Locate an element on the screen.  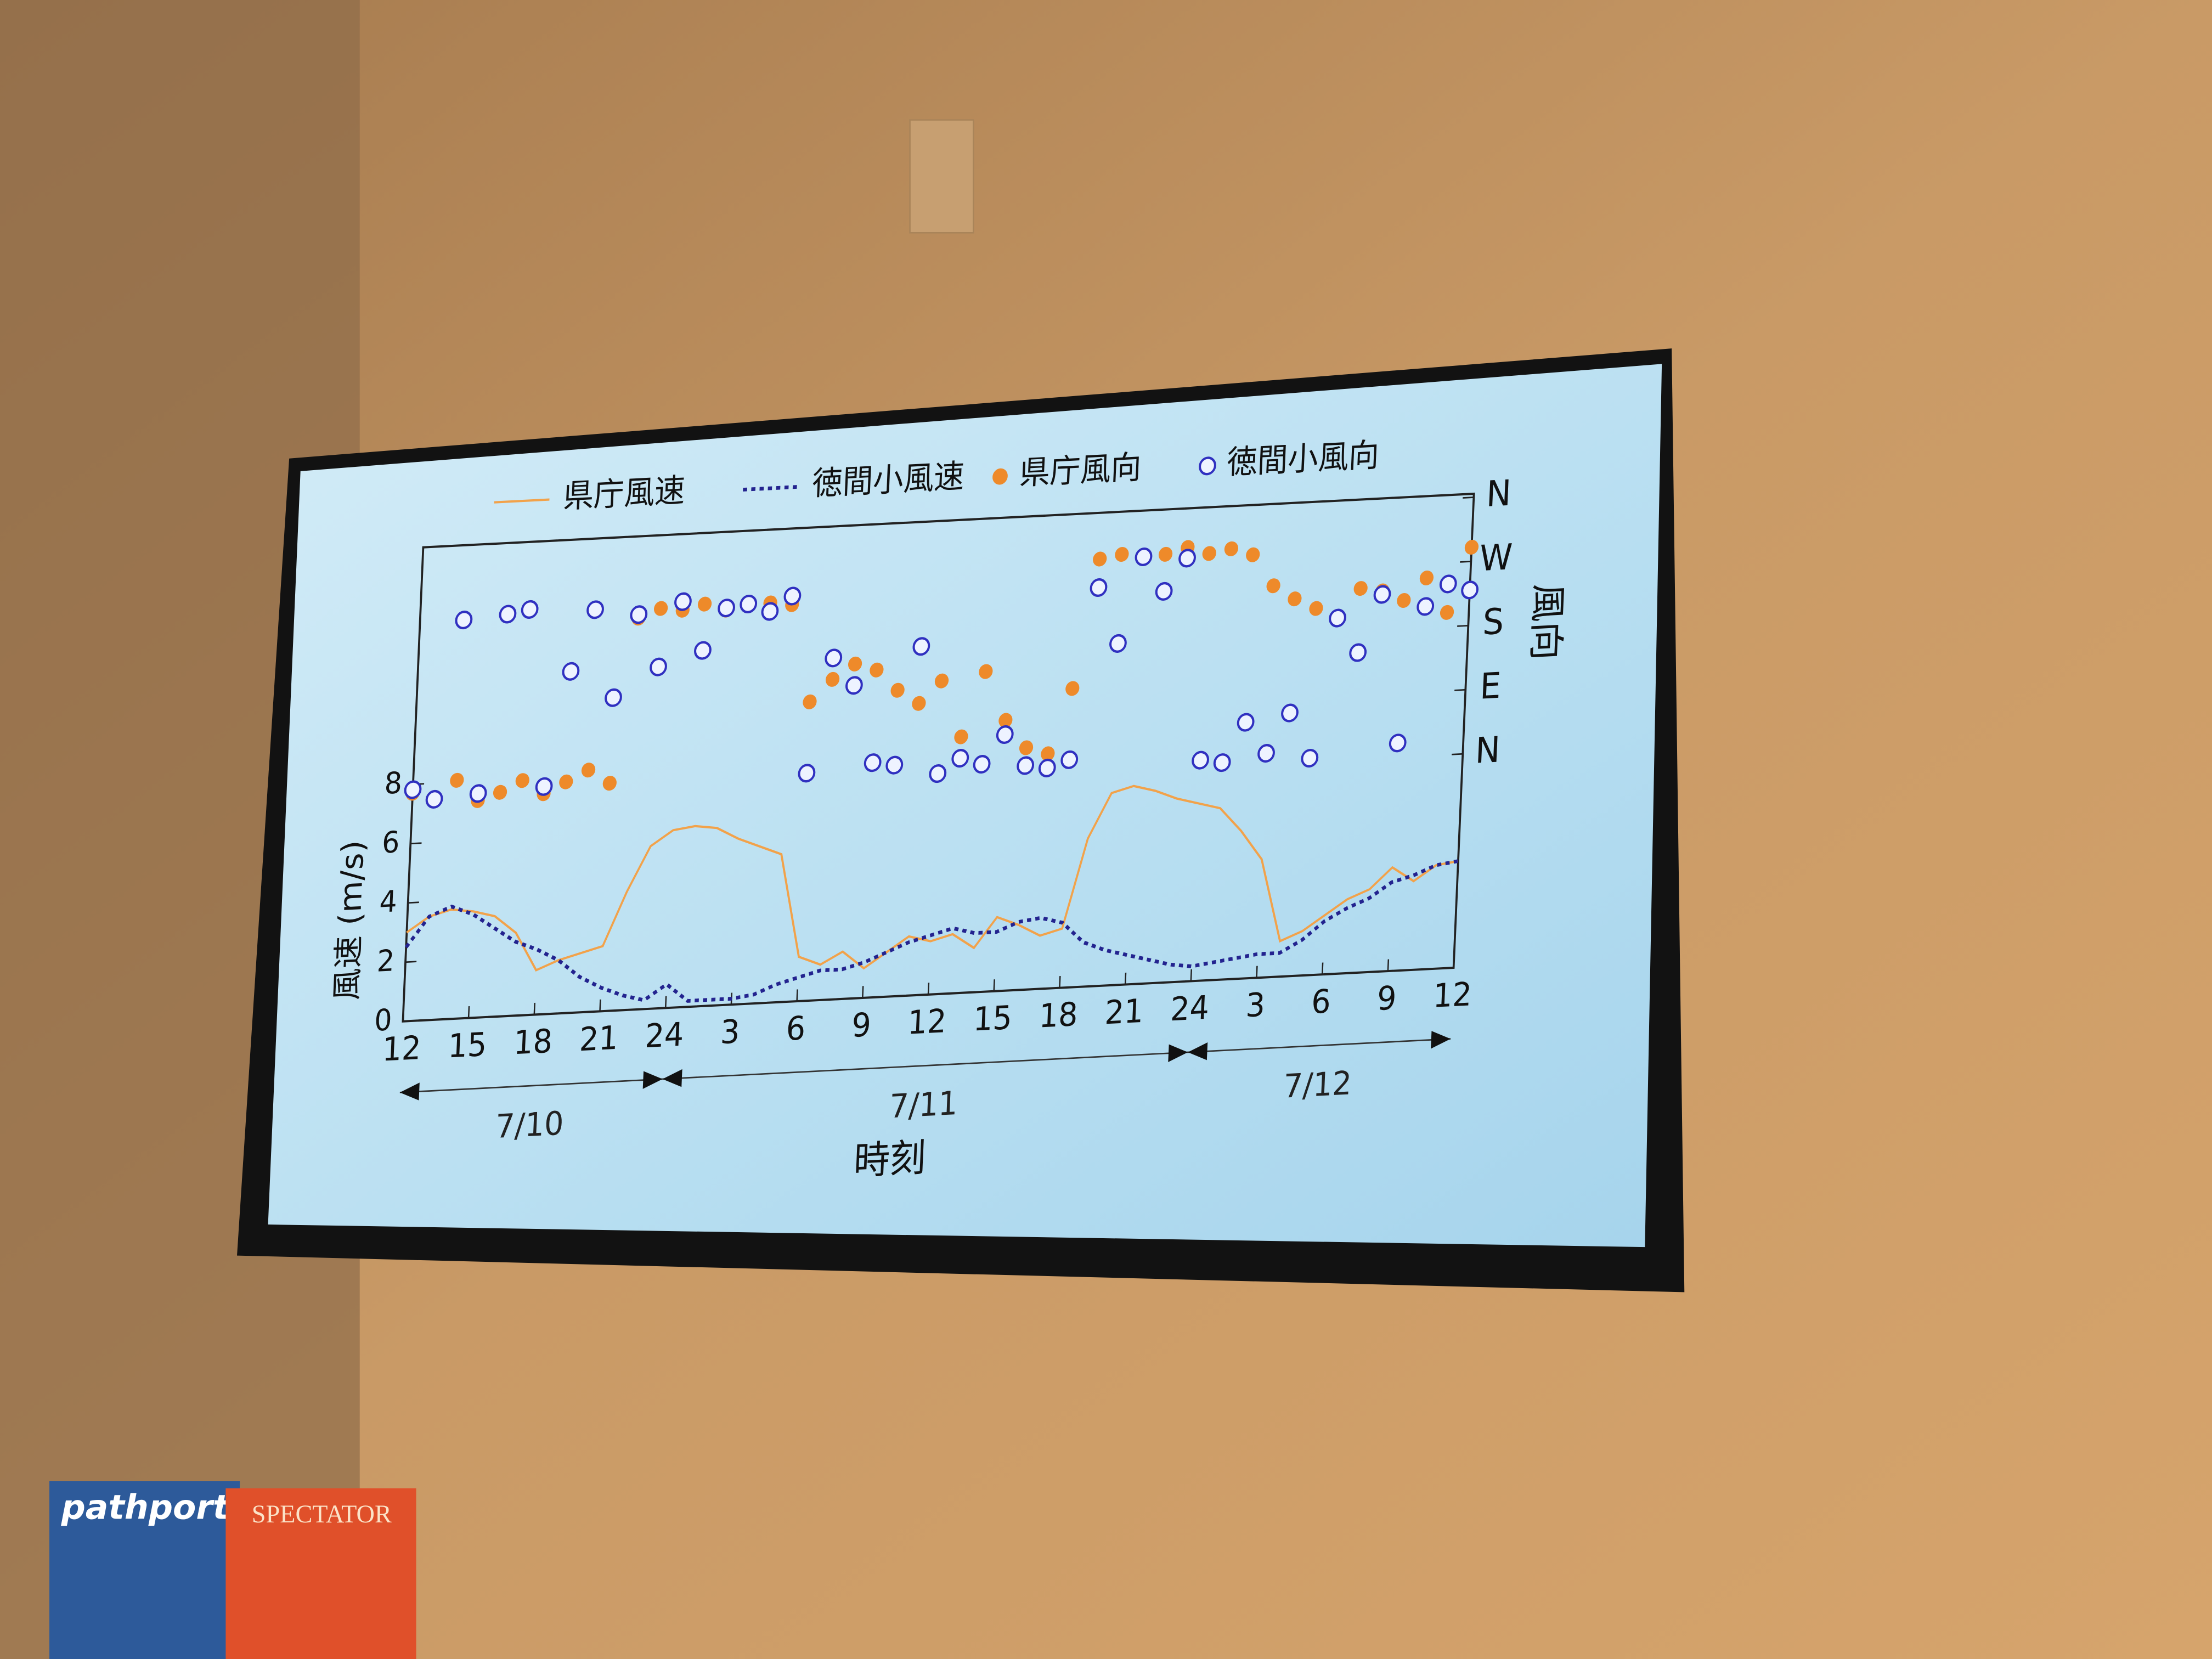
x-axis-label: 時刻 is located at coordinates (890, 1160).